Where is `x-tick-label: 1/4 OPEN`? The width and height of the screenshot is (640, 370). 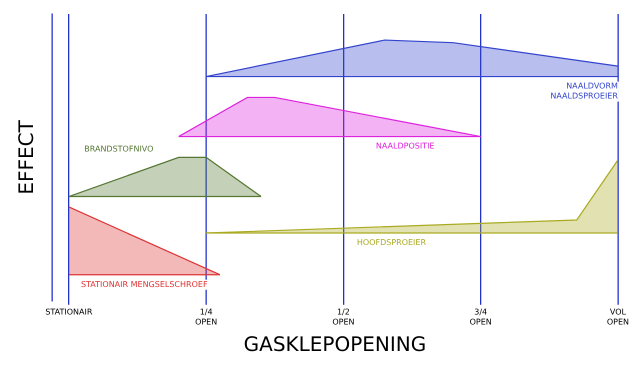
x-tick-label: 1/4 OPEN is located at coordinates (206, 317).